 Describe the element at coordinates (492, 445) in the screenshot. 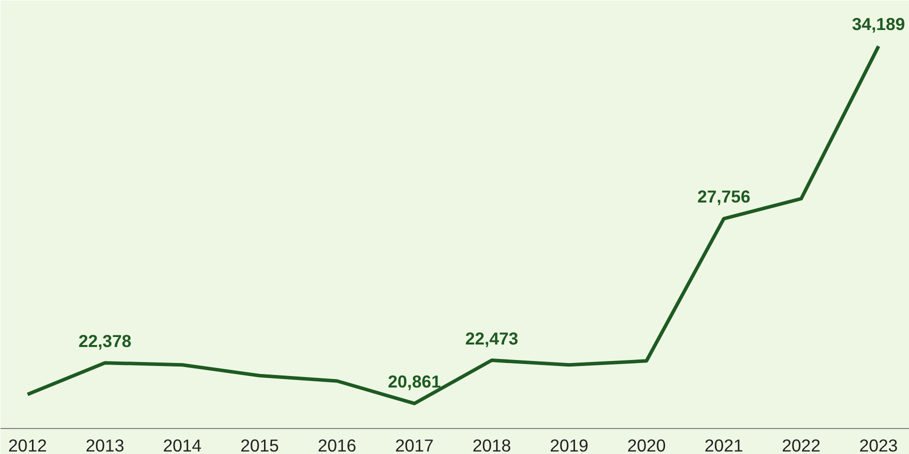

I see `x-tick-label: 2018` at that location.